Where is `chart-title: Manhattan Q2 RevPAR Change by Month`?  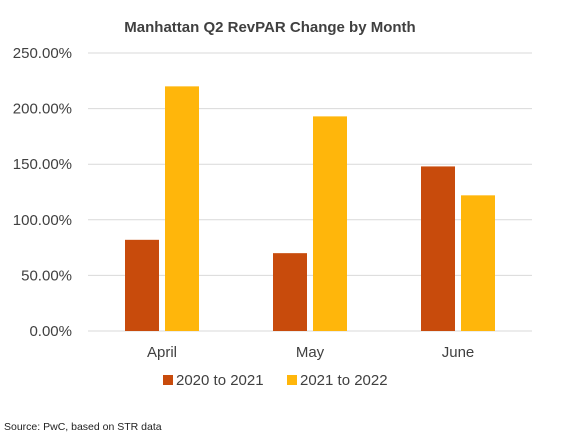 chart-title: Manhattan Q2 RevPAR Change by Month is located at coordinates (269, 27).